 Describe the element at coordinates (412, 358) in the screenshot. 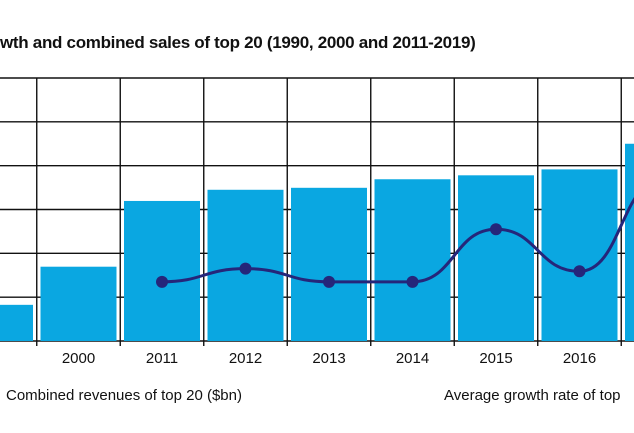

I see `x-tick-label: 2014` at that location.